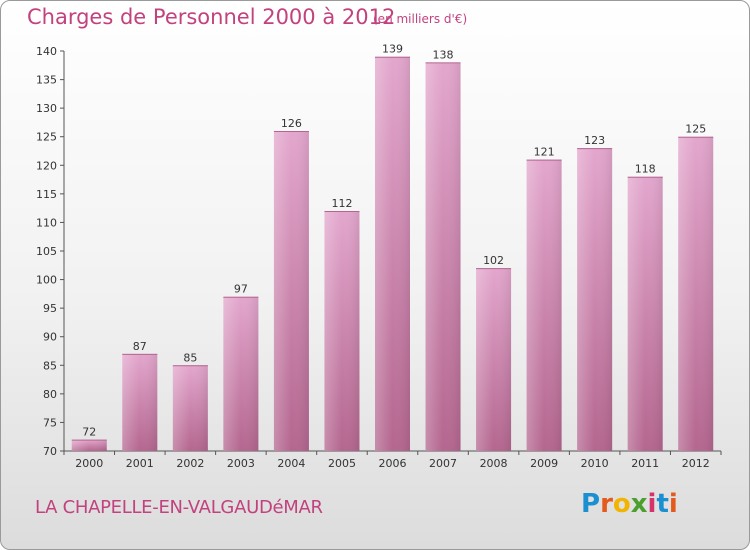 The width and height of the screenshot is (750, 550). What do you see at coordinates (211, 17) in the screenshot?
I see `chart-title: Charges de Personnel 2000 à 2012` at bounding box center [211, 17].